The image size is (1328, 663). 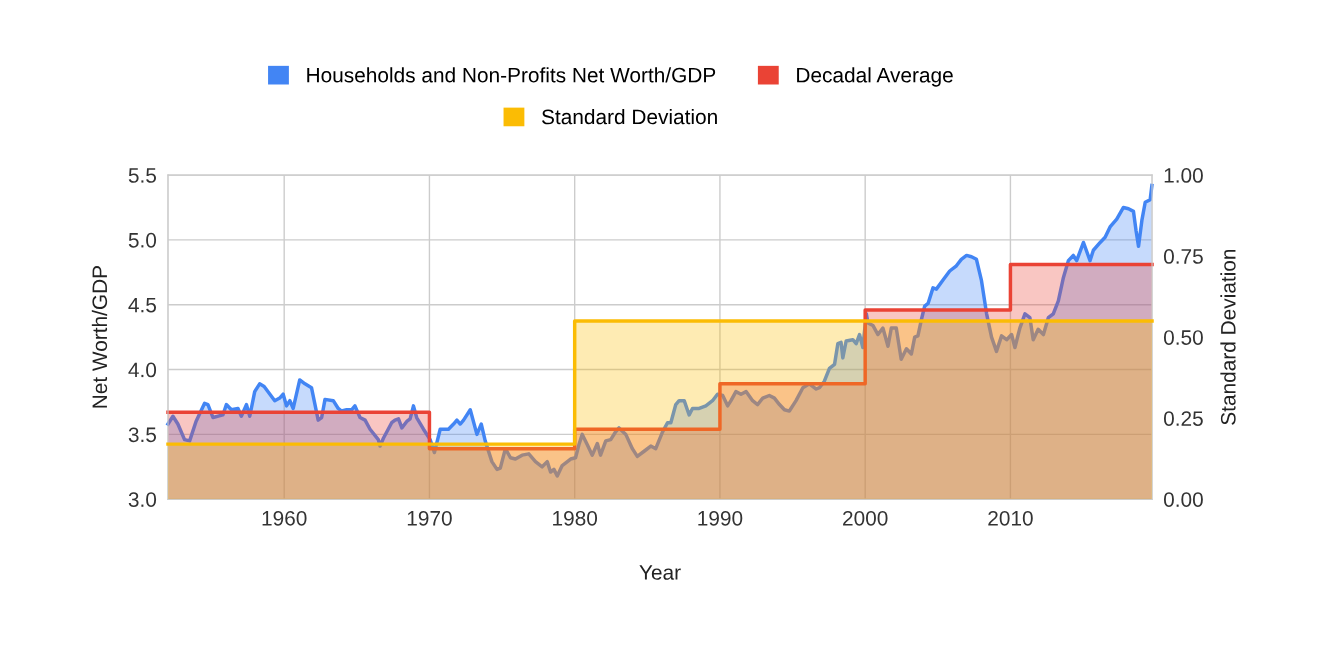 What do you see at coordinates (865, 518) in the screenshot?
I see `x-tick-label: 2000` at bounding box center [865, 518].